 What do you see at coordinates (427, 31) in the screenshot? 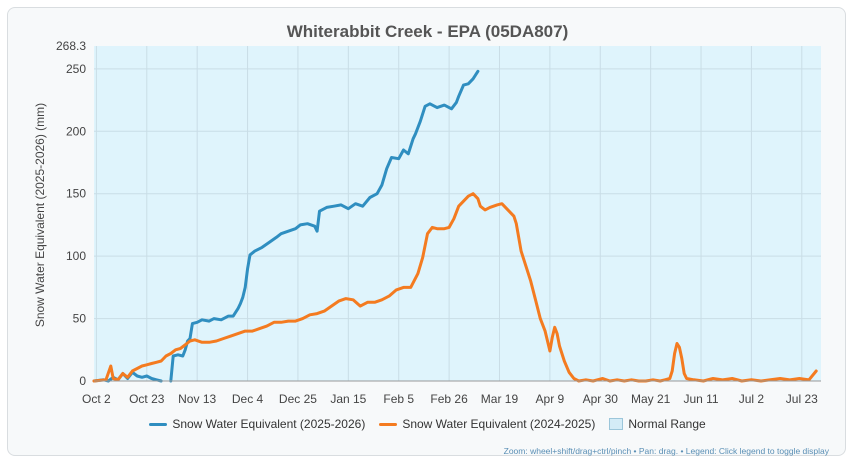
I see `chart-title: Whiterabbit Creek - EPA (05DA807)` at bounding box center [427, 31].